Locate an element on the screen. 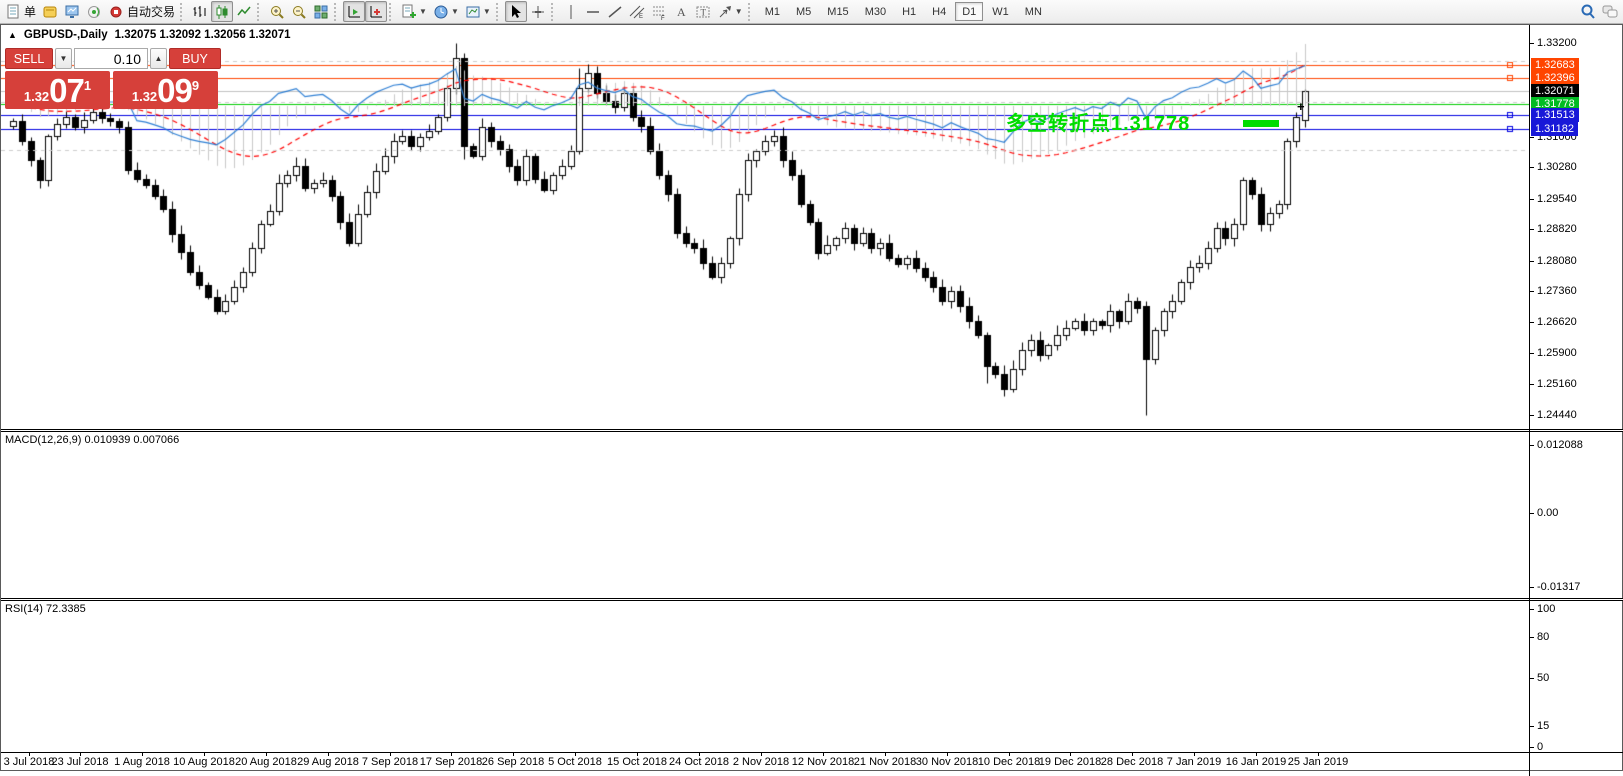 This screenshot has height=776, width=1623. price-axis-label: 1.28080 is located at coordinates (1557, 261).